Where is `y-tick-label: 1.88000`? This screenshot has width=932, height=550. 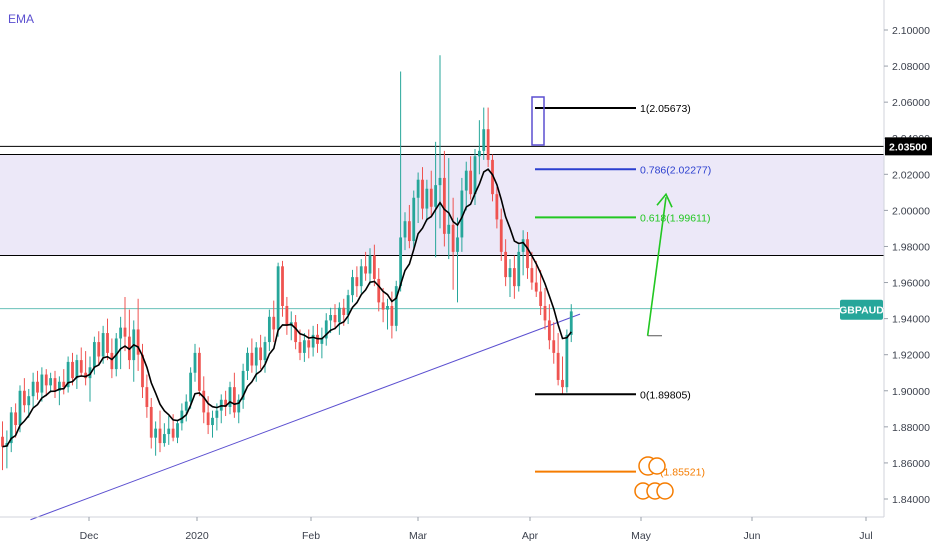
y-tick-label: 1.88000 is located at coordinates (911, 428).